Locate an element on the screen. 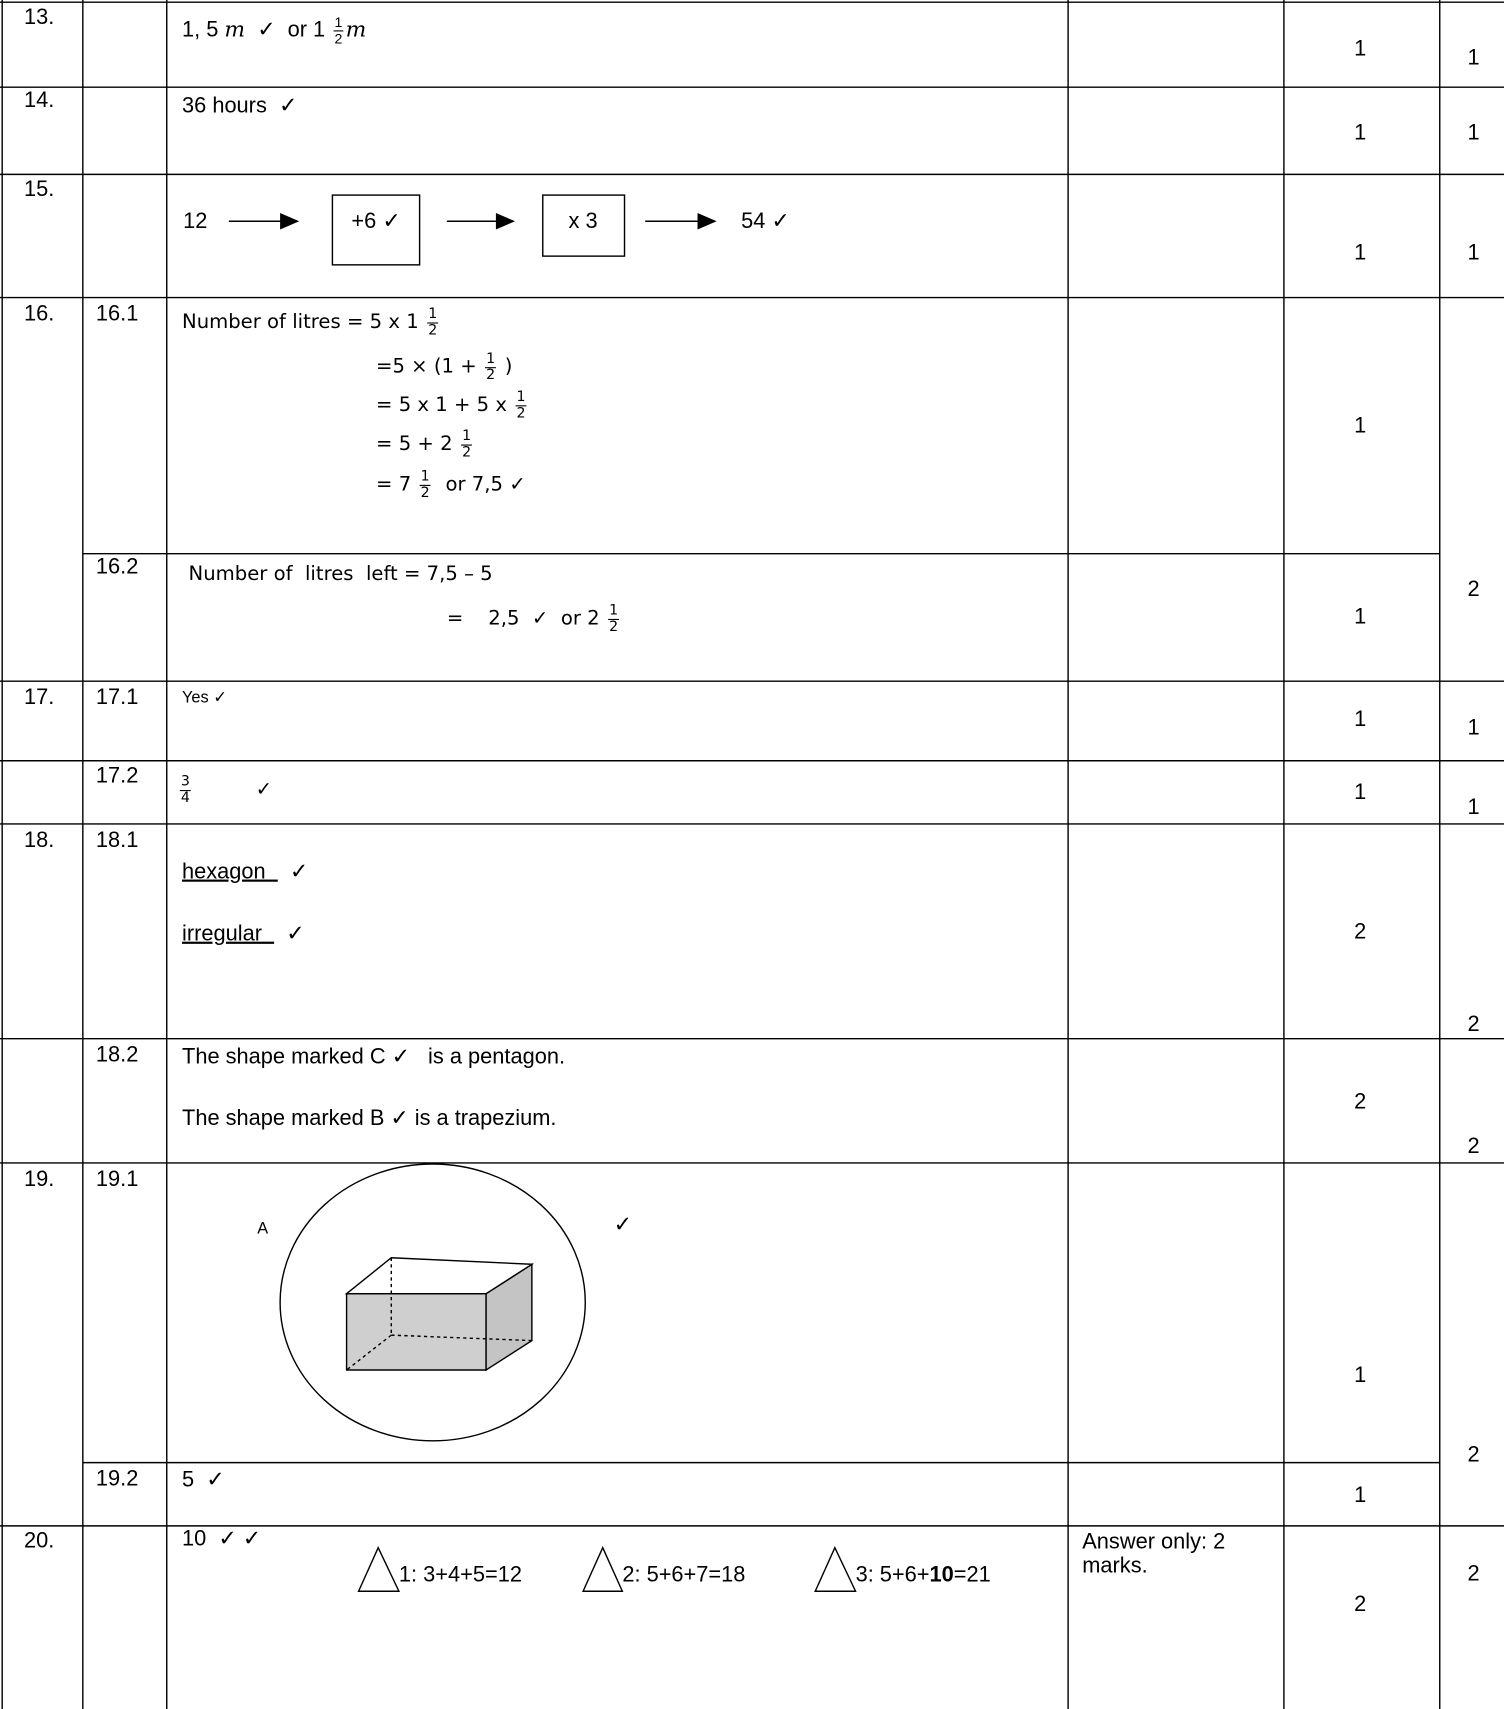 This screenshot has width=1504, height=1709. answer-line: irregular ✓ is located at coordinates (243, 934).